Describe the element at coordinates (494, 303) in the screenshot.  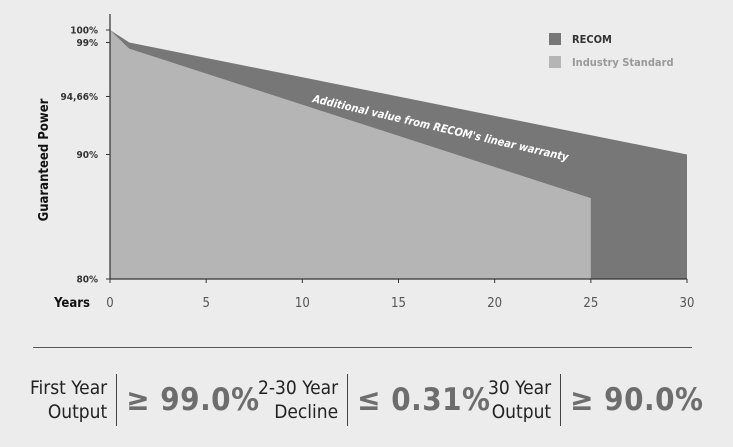
I see `x-tick-label: 20` at that location.